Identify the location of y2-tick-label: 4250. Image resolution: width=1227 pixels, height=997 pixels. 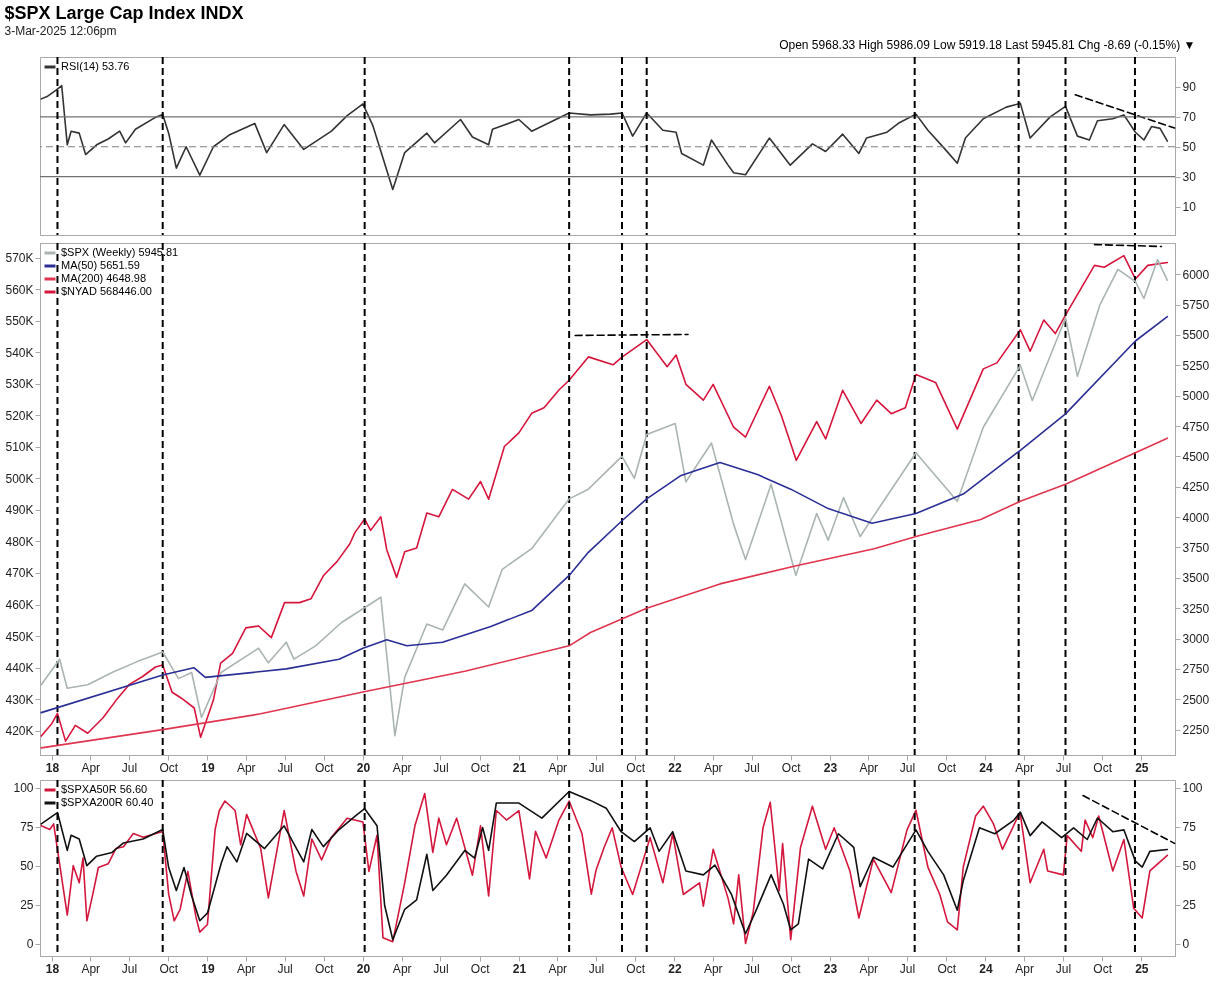
(1196, 487).